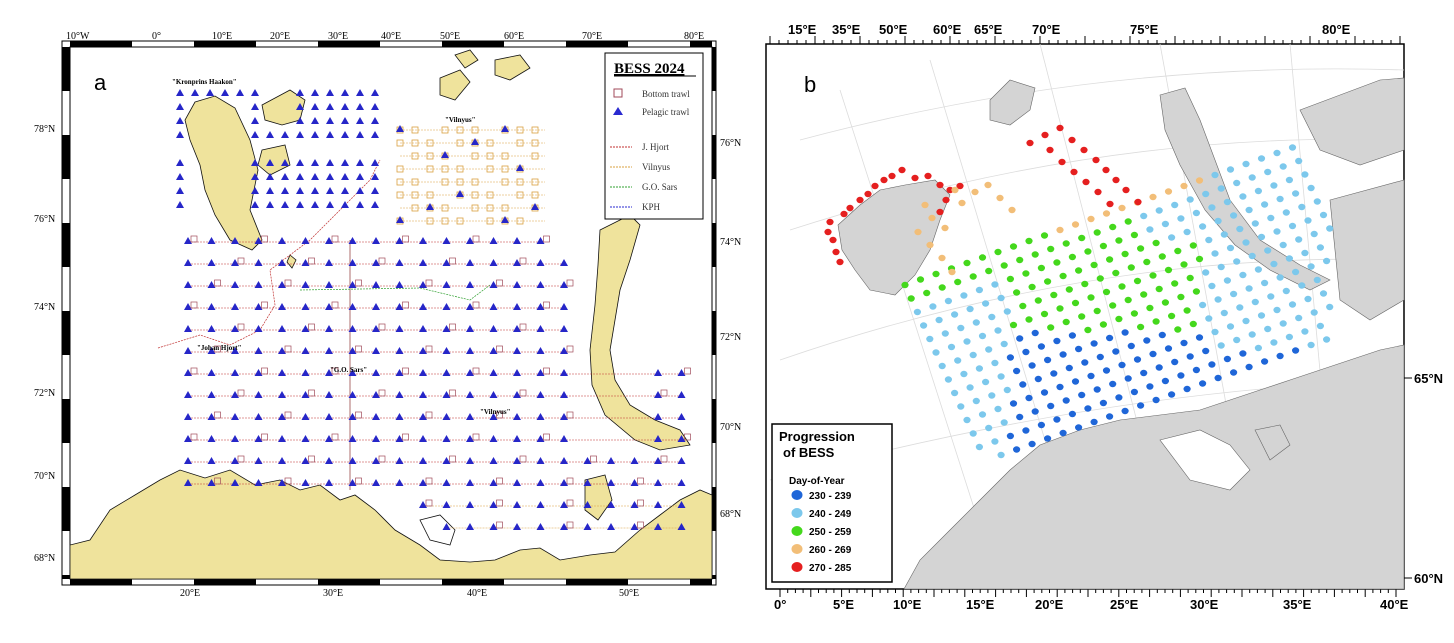 The width and height of the screenshot is (1454, 643). I want to click on a-left-tick: 78°N, so click(44, 129).